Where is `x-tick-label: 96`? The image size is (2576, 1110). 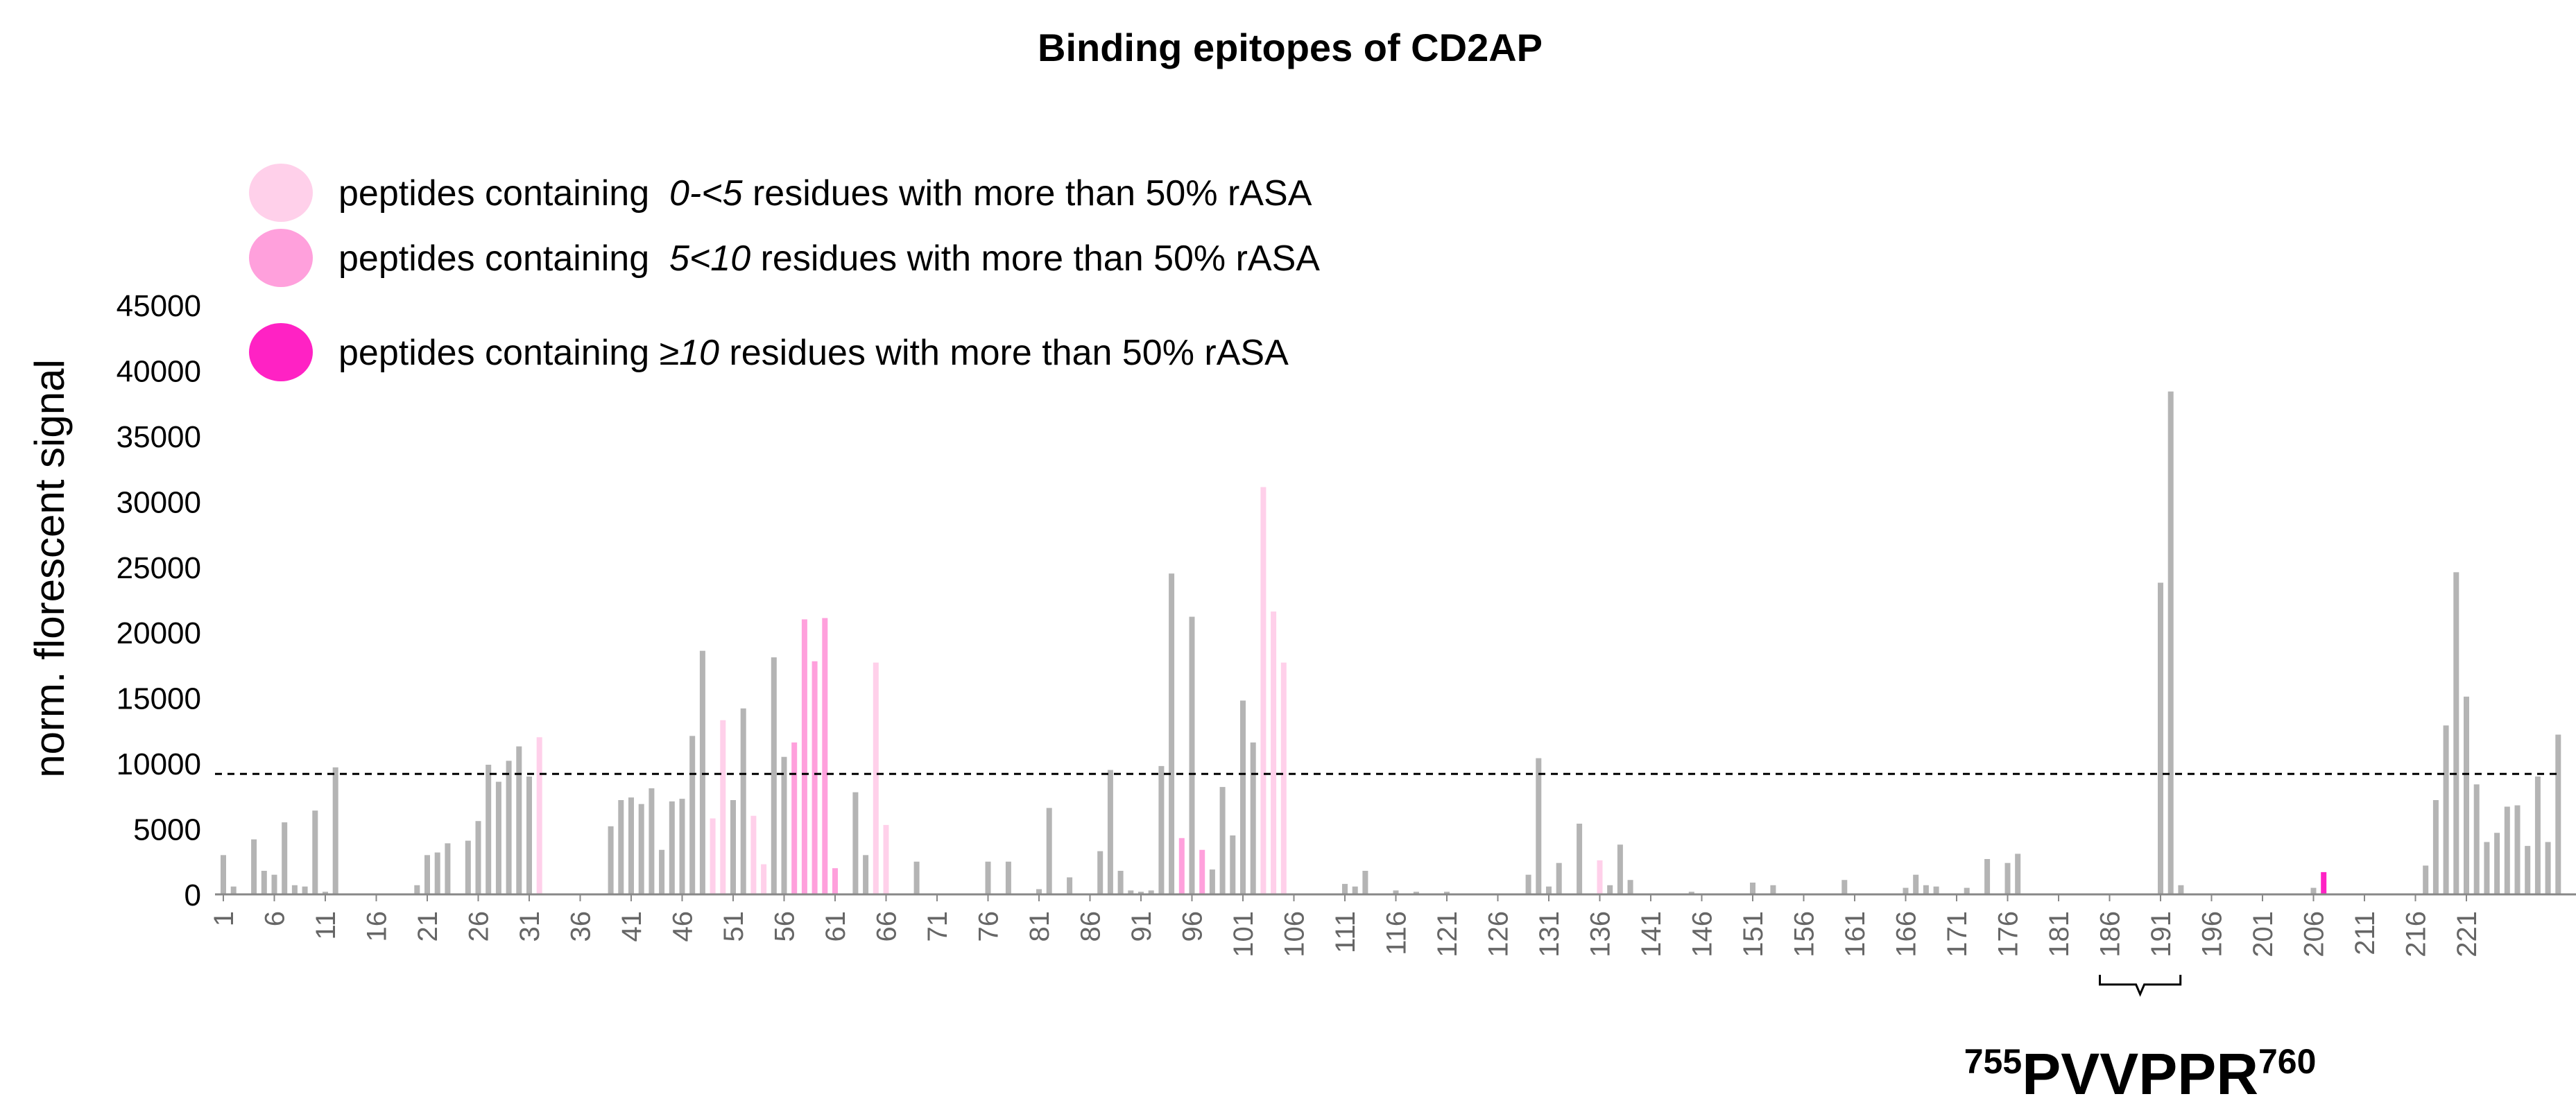
x-tick-label: 96 is located at coordinates (1193, 926).